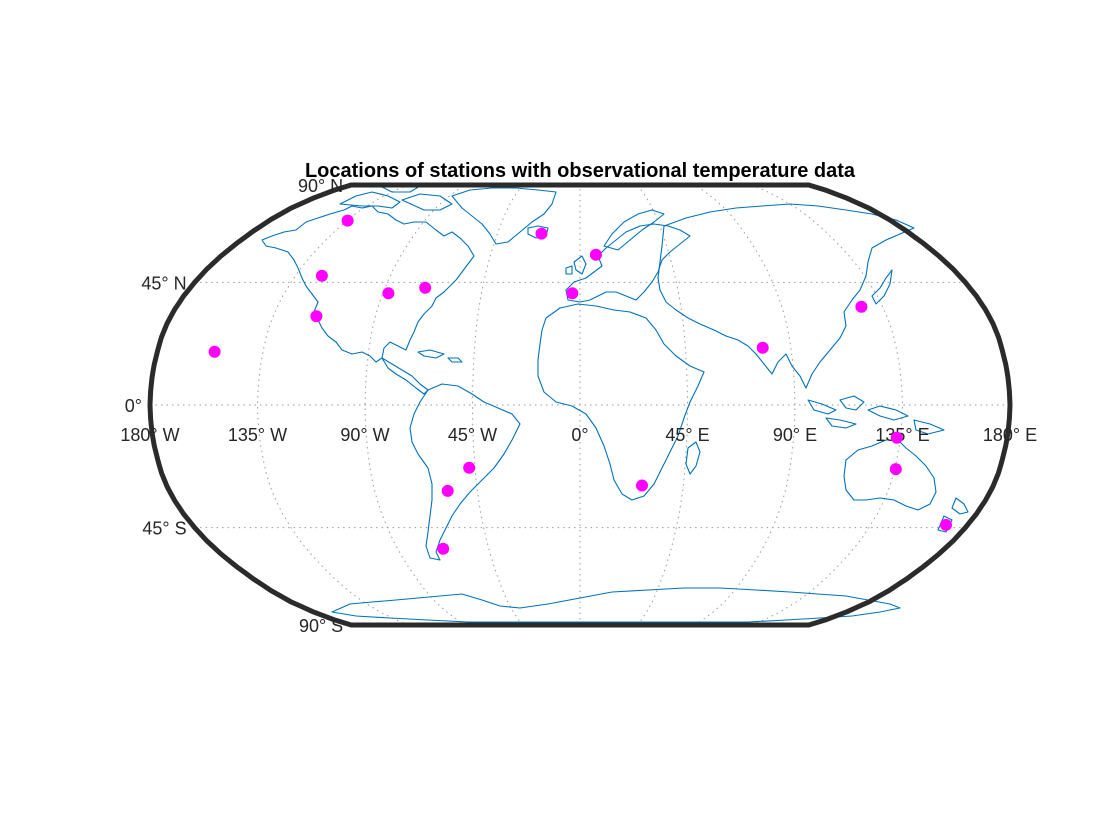 The height and width of the screenshot is (840, 1120). I want to click on parallel-label: 90° S, so click(321, 626).